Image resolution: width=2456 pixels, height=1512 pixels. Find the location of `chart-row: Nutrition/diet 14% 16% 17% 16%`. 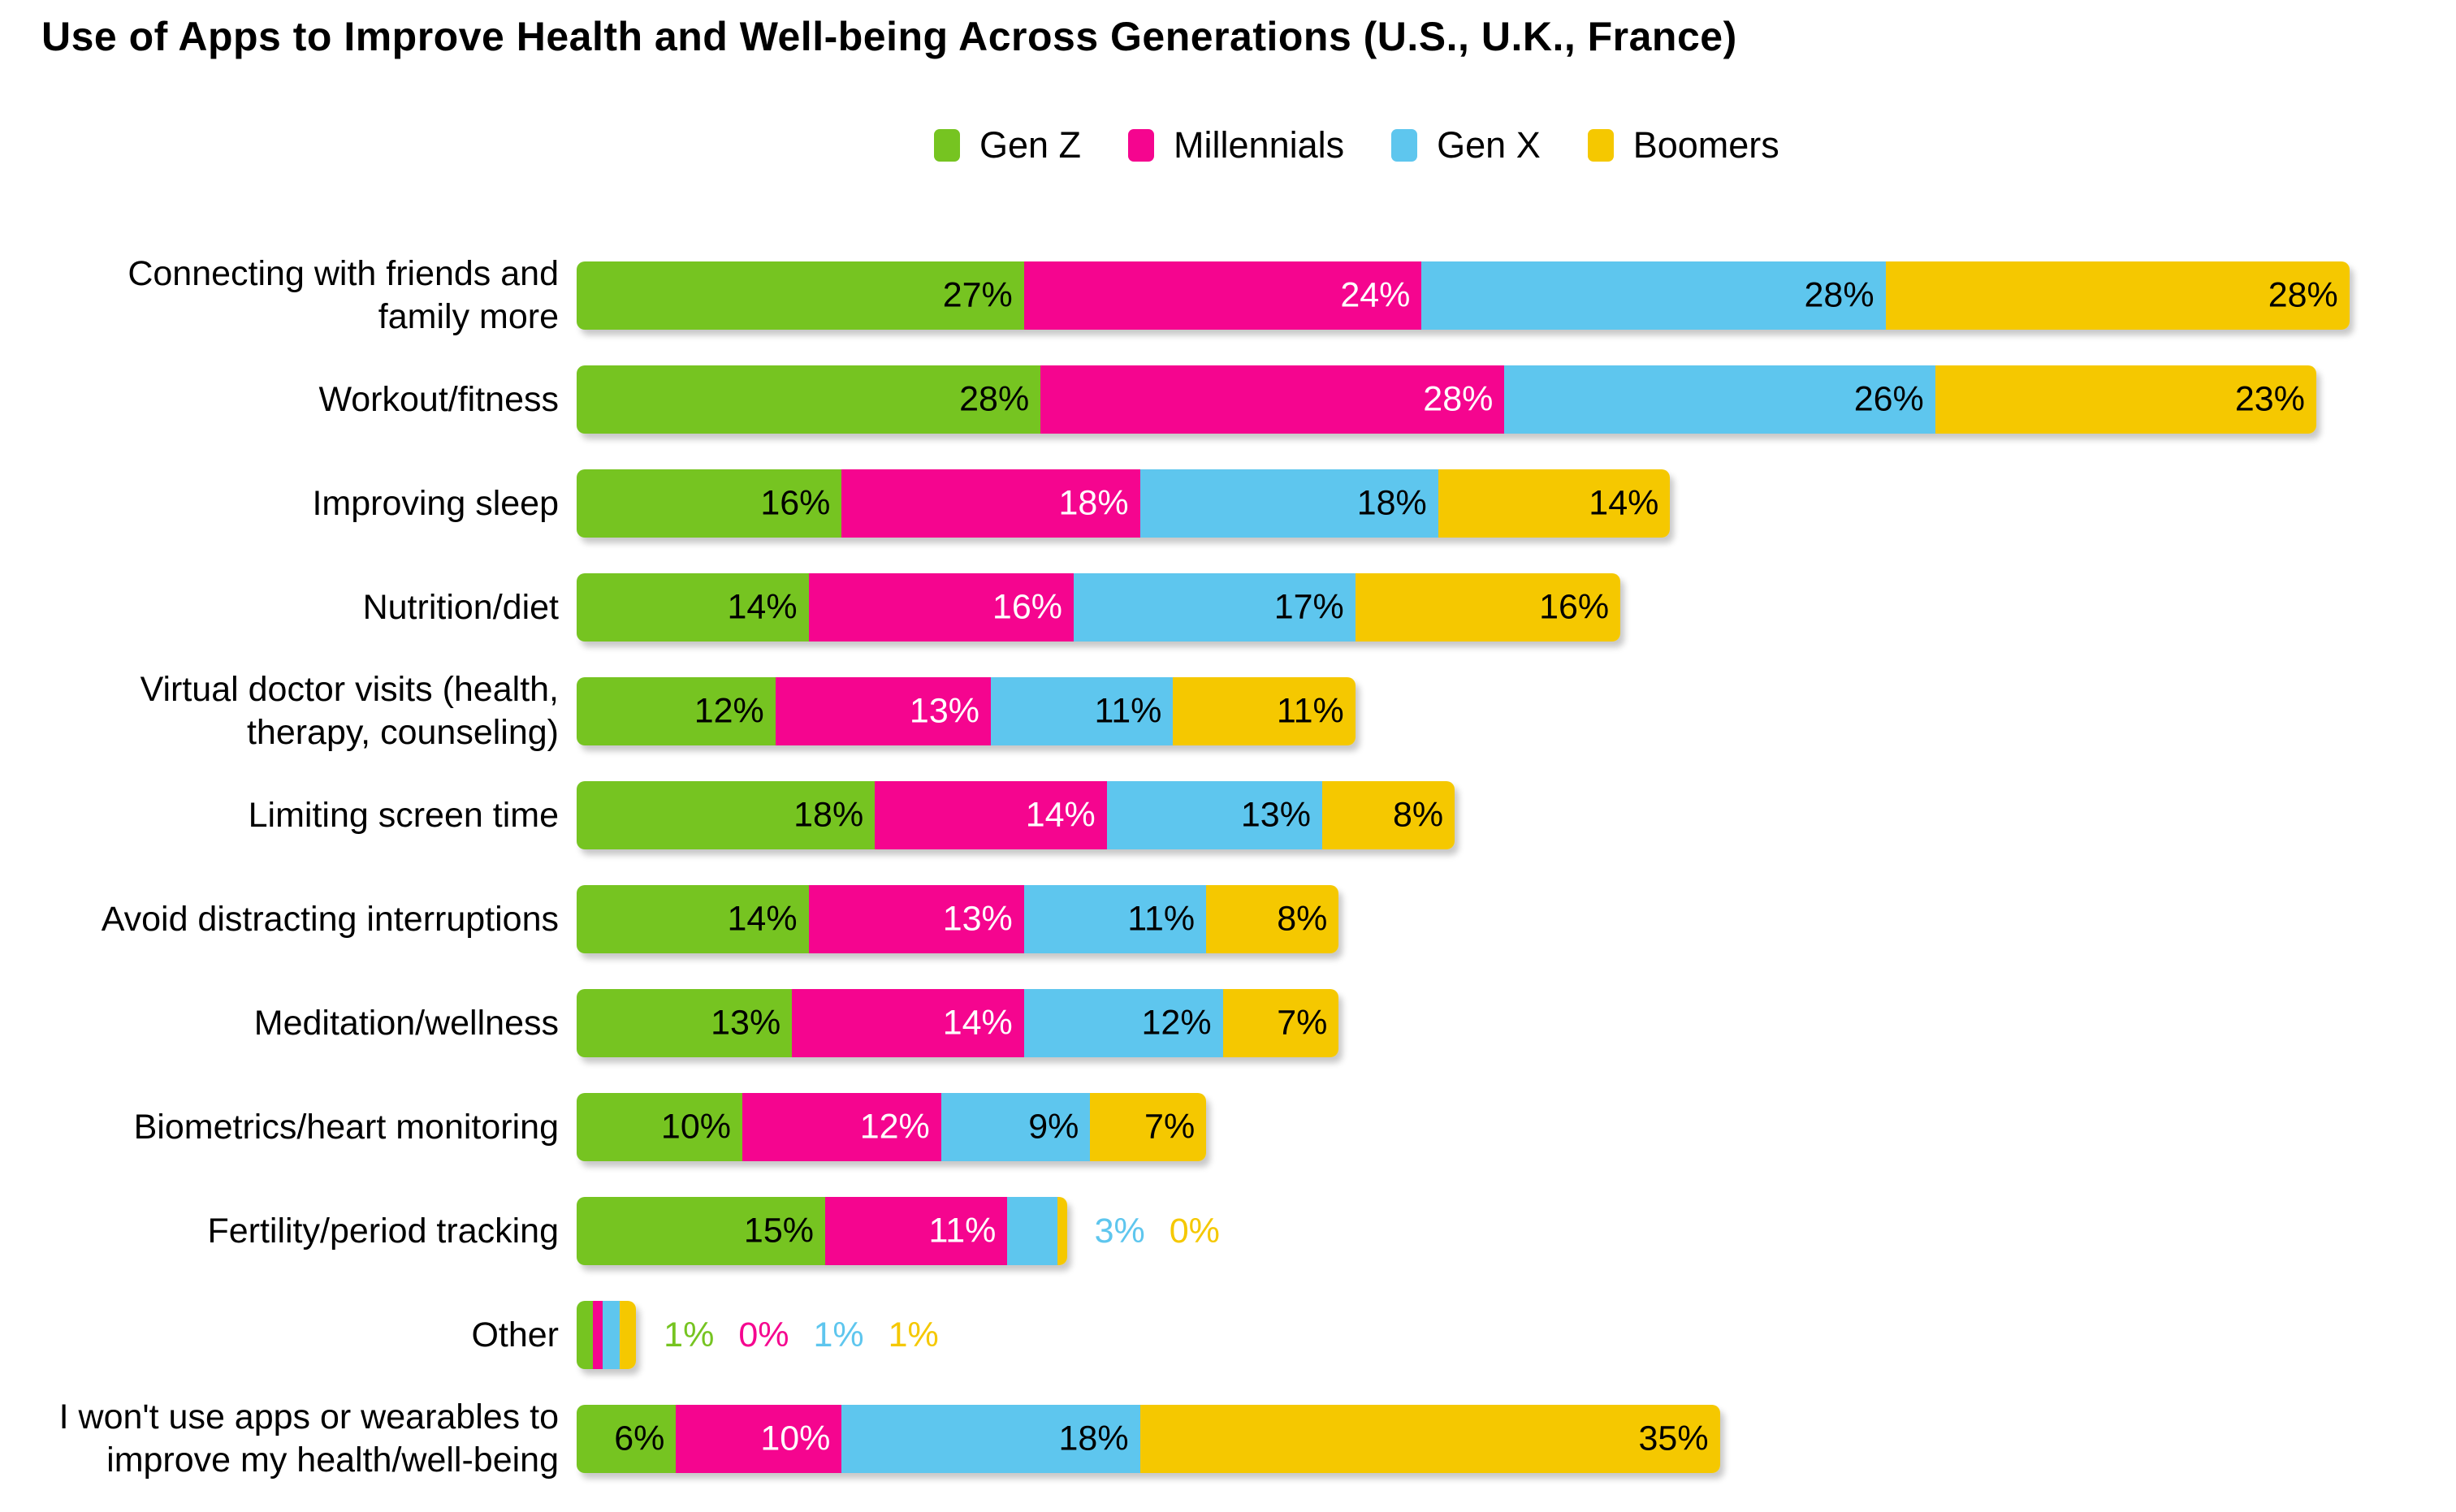

chart-row: Nutrition/diet 14% 16% 17% 16% is located at coordinates (1228, 607).